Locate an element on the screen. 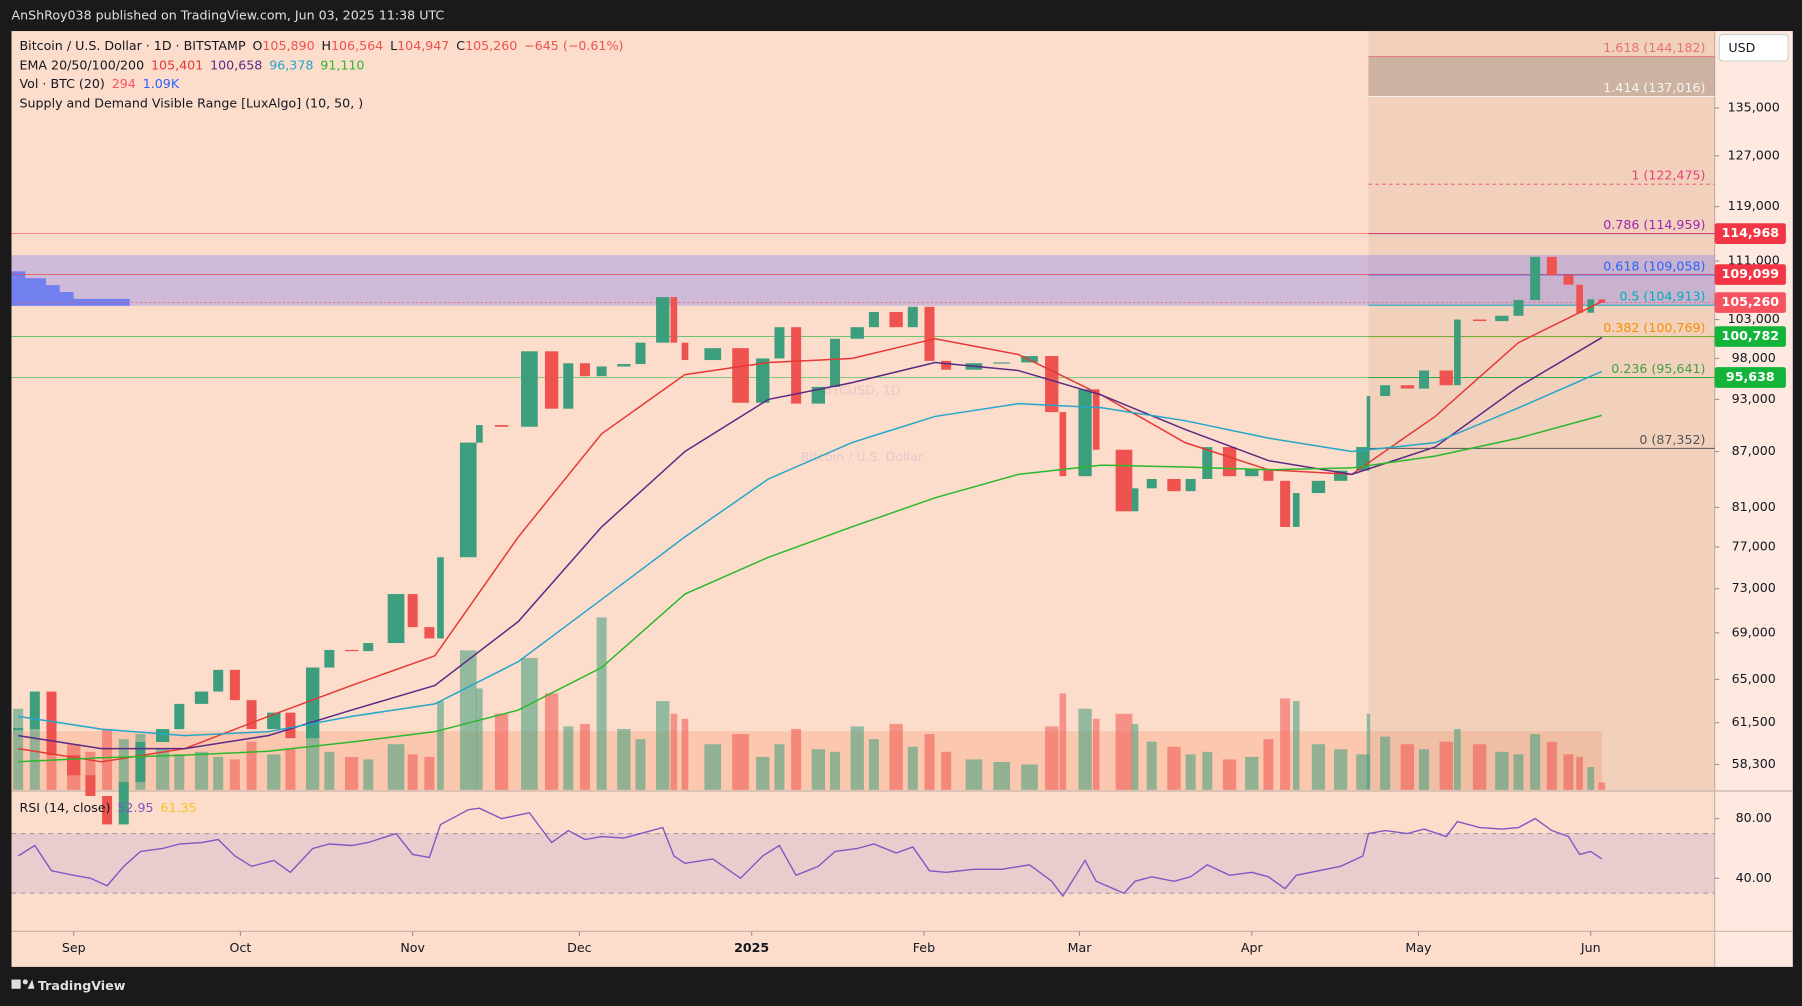 Image resolution: width=1802 pixels, height=1006 pixels. time-tick-label: Dec is located at coordinates (579, 947).